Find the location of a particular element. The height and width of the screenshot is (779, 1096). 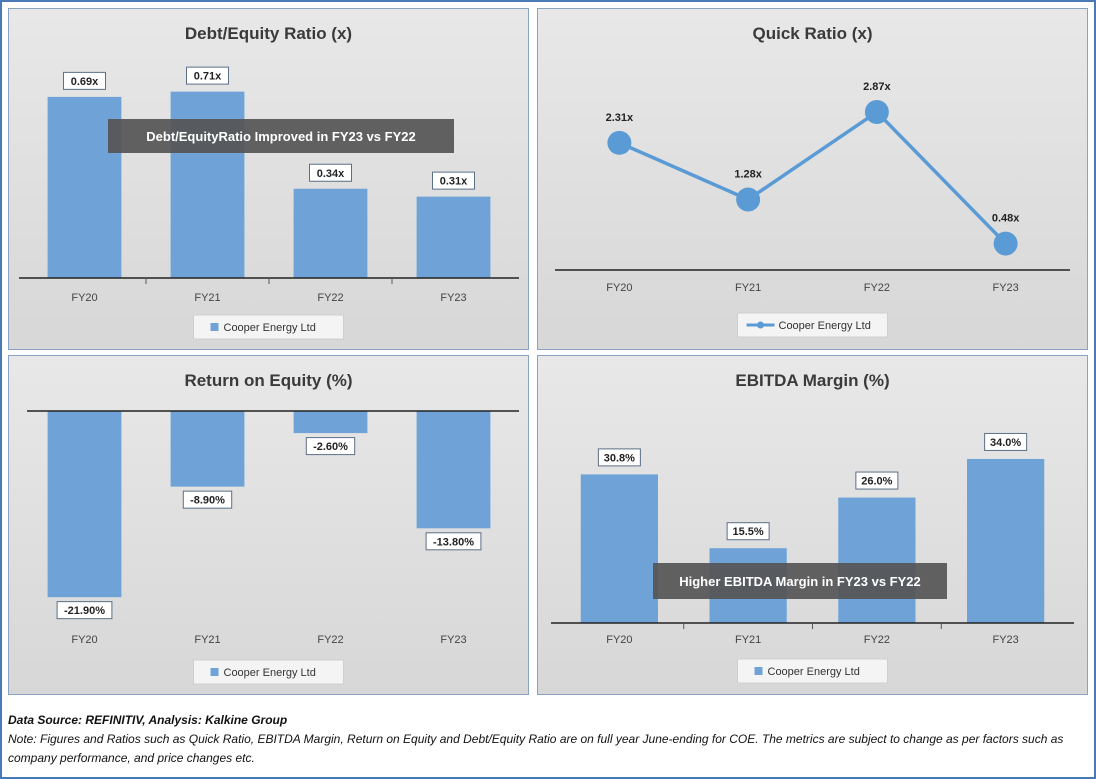

debt-equity-data-label-FY23: 0.31x is located at coordinates (454, 182).